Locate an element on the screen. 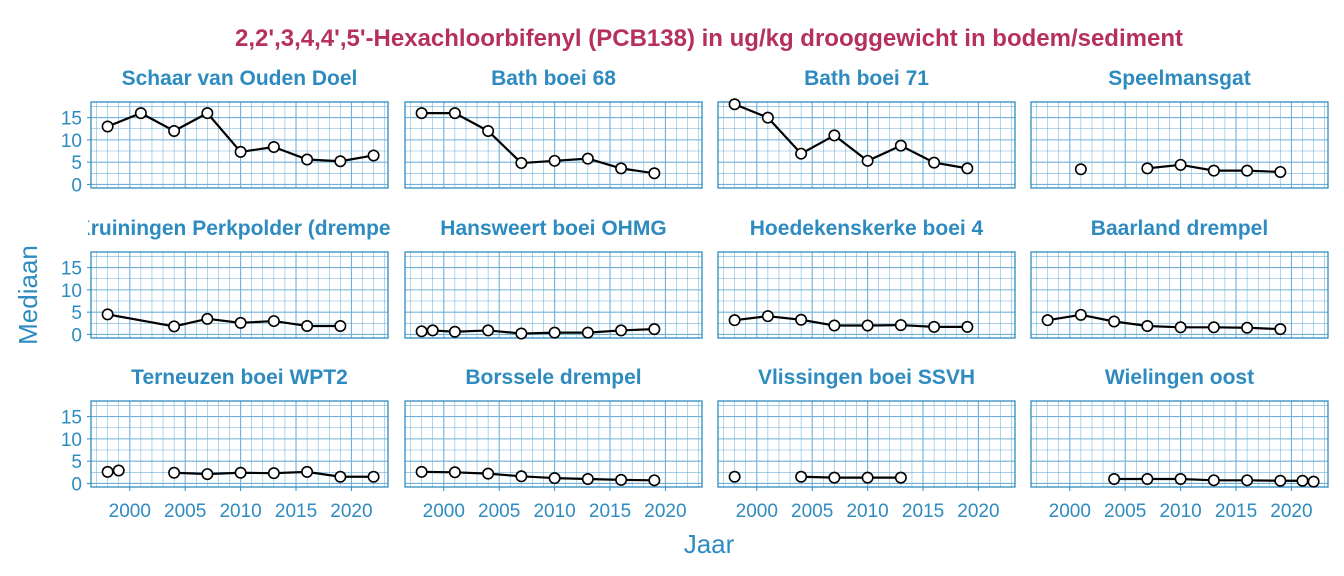 This screenshot has width=1344, height=576. panel-title: Hansweert boei OHMG is located at coordinates (553, 228).